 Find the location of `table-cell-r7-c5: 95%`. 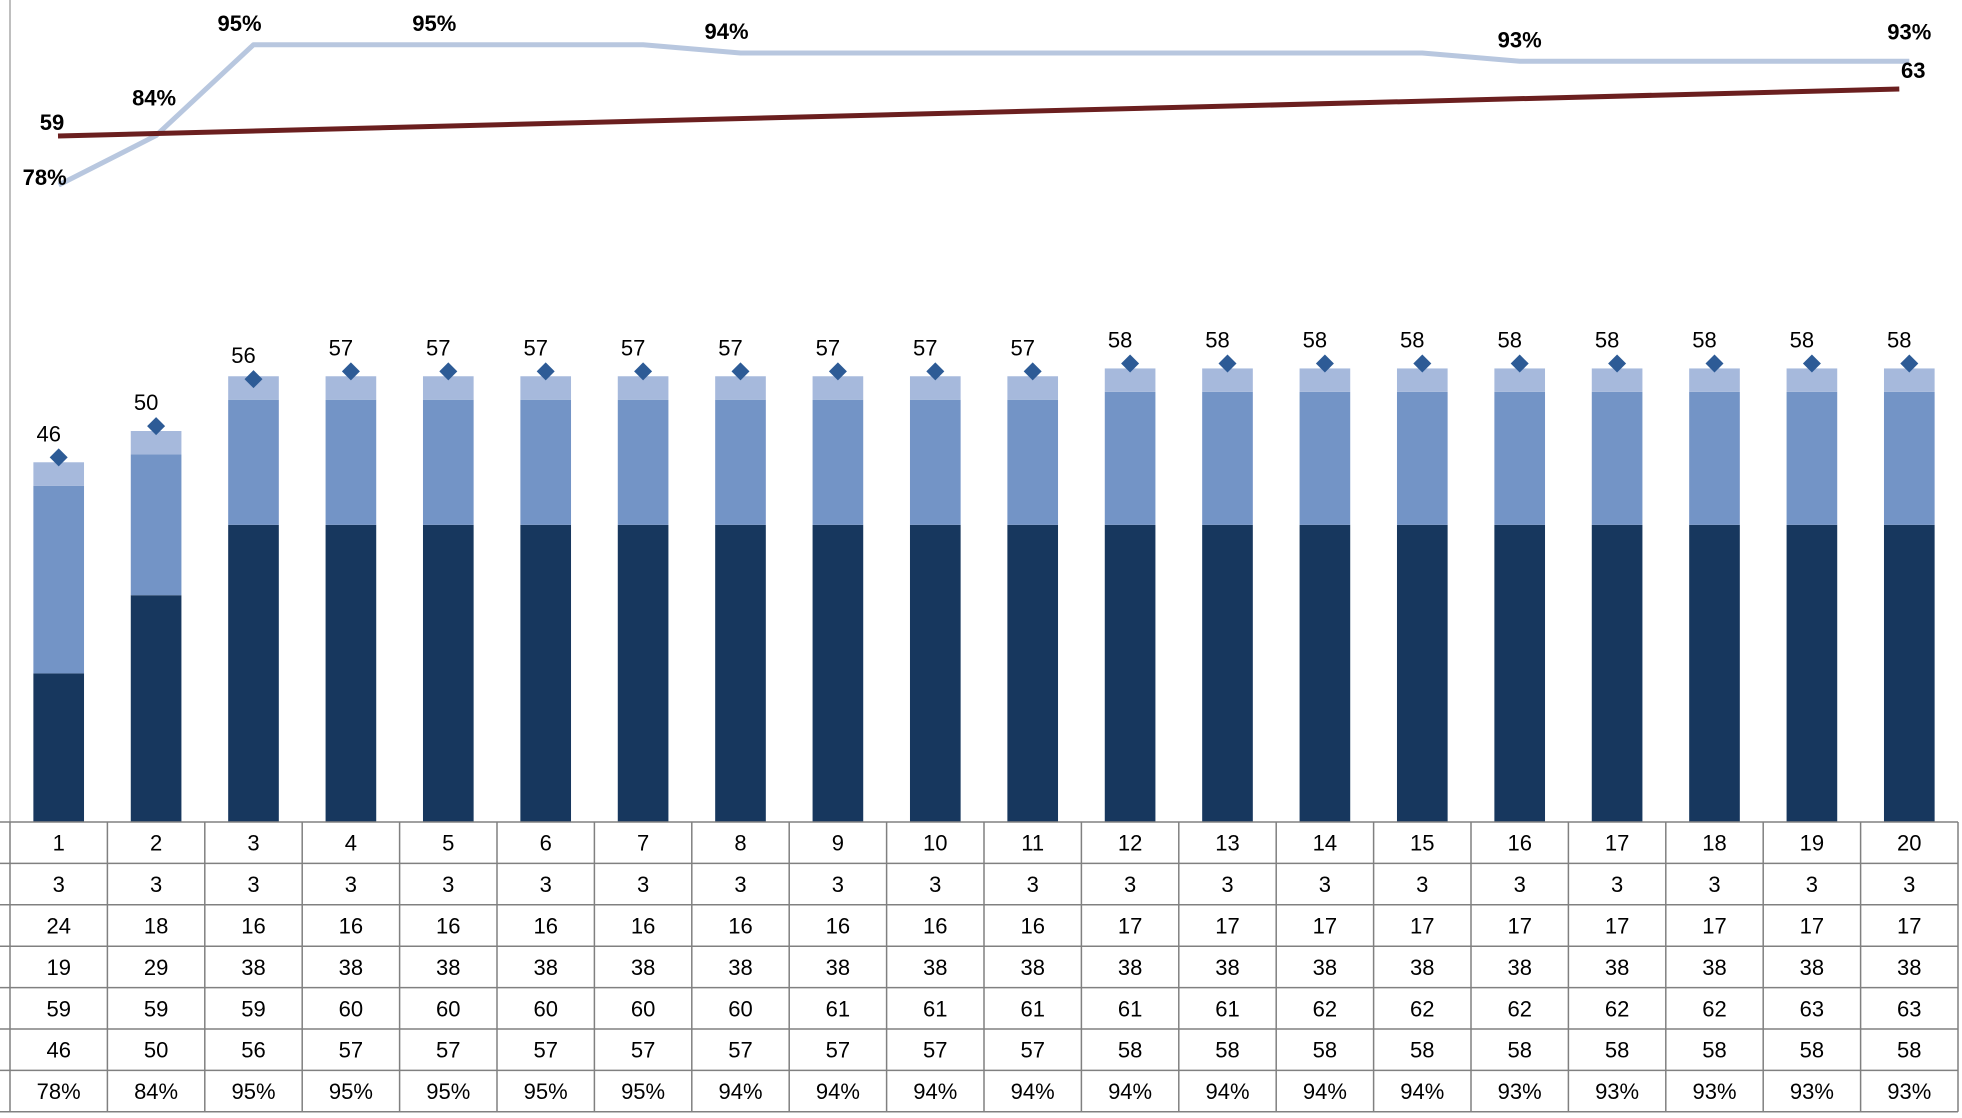

table-cell-r7-c5: 95% is located at coordinates (448, 1091).